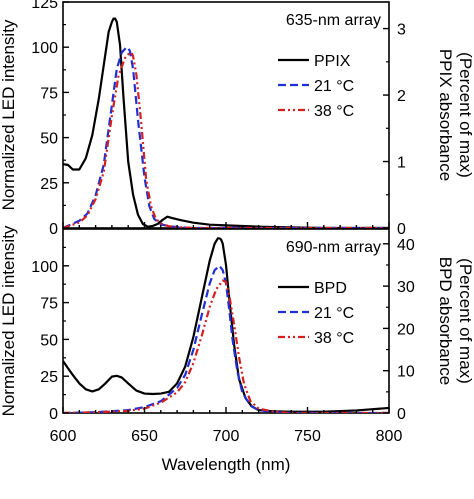  Describe the element at coordinates (226, 464) in the screenshot. I see `x-axis-title: Wavelength (nm)` at that location.